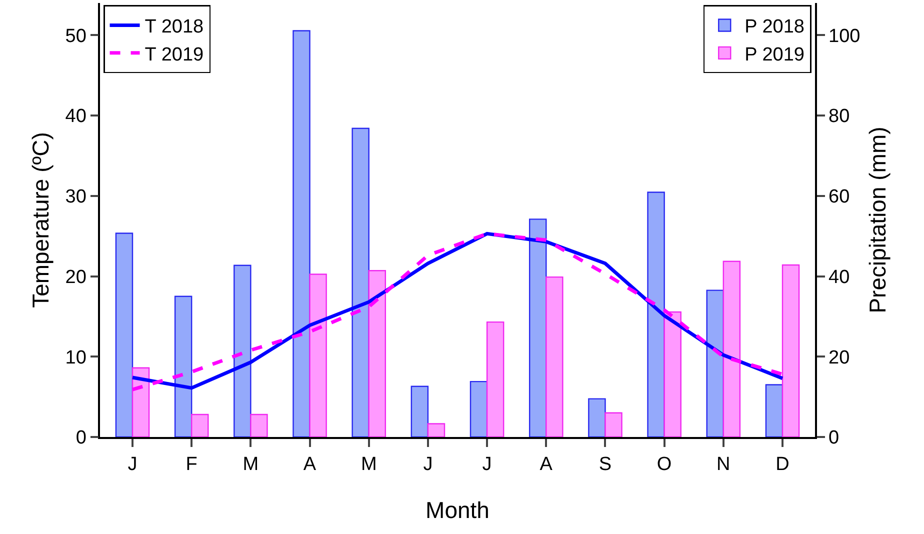  Describe the element at coordinates (40, 220) in the screenshot. I see `y-axis-title: Temperature (ºC)` at that location.